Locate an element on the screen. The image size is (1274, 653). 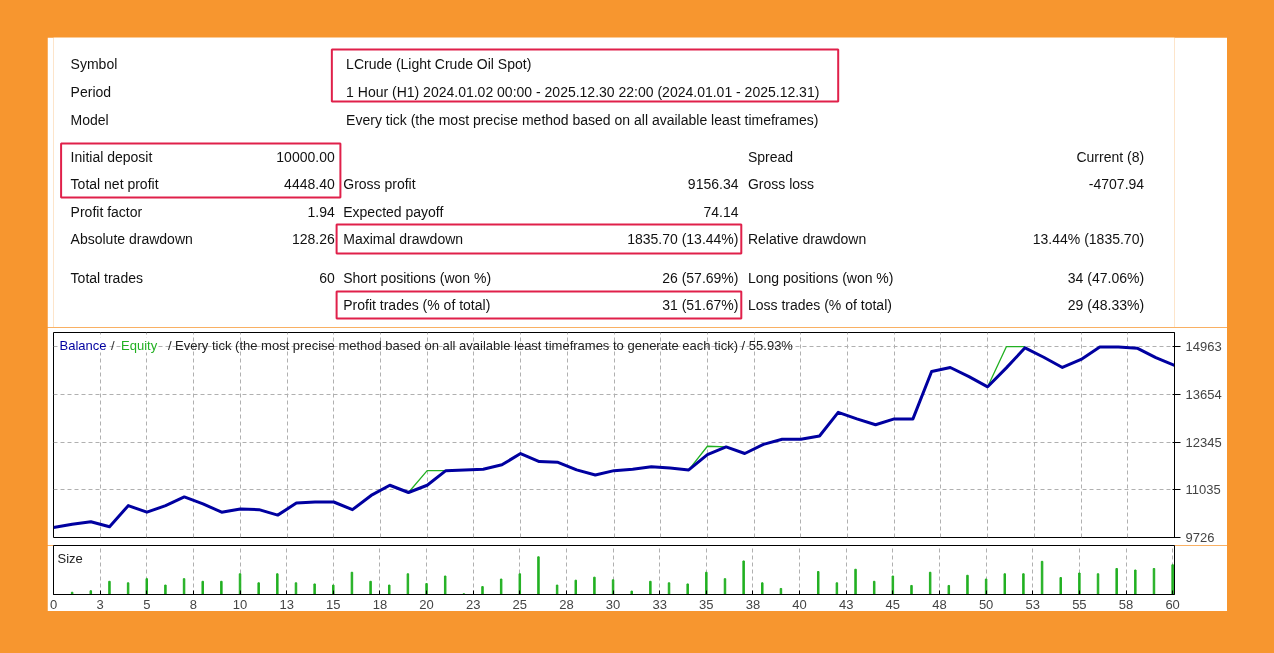
text: LCrude (Light Crude Oil Spot) is located at coordinates (439, 63).